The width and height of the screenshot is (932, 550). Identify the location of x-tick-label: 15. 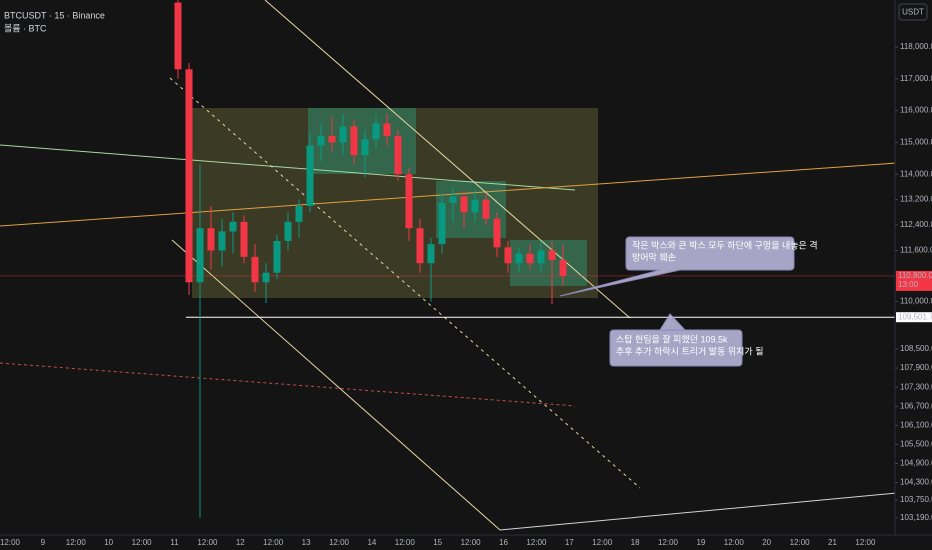
(437, 542).